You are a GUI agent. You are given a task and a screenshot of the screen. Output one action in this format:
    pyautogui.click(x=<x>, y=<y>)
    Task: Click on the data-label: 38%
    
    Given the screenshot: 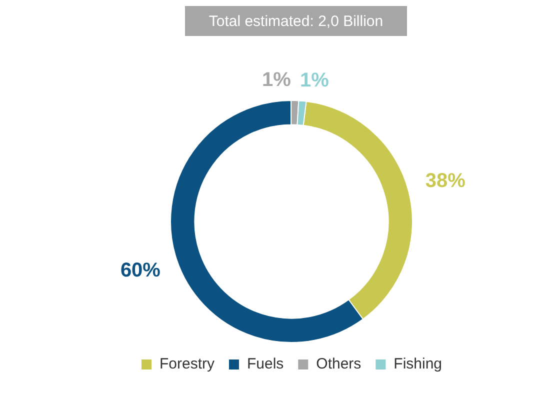 What is the action you would take?
    pyautogui.click(x=445, y=181)
    